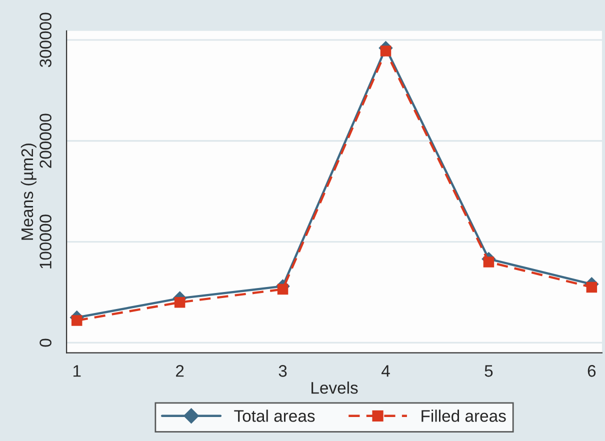 Image resolution: width=605 pixels, height=441 pixels. I want to click on x-tick-label: 6, so click(592, 371).